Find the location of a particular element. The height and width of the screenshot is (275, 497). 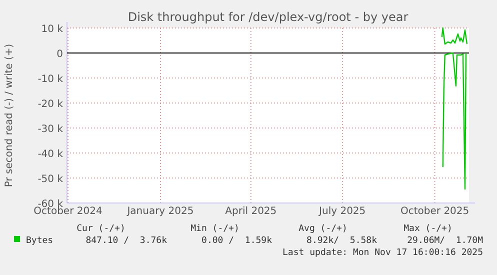

y-tick-label: -20 k is located at coordinates (51, 104).